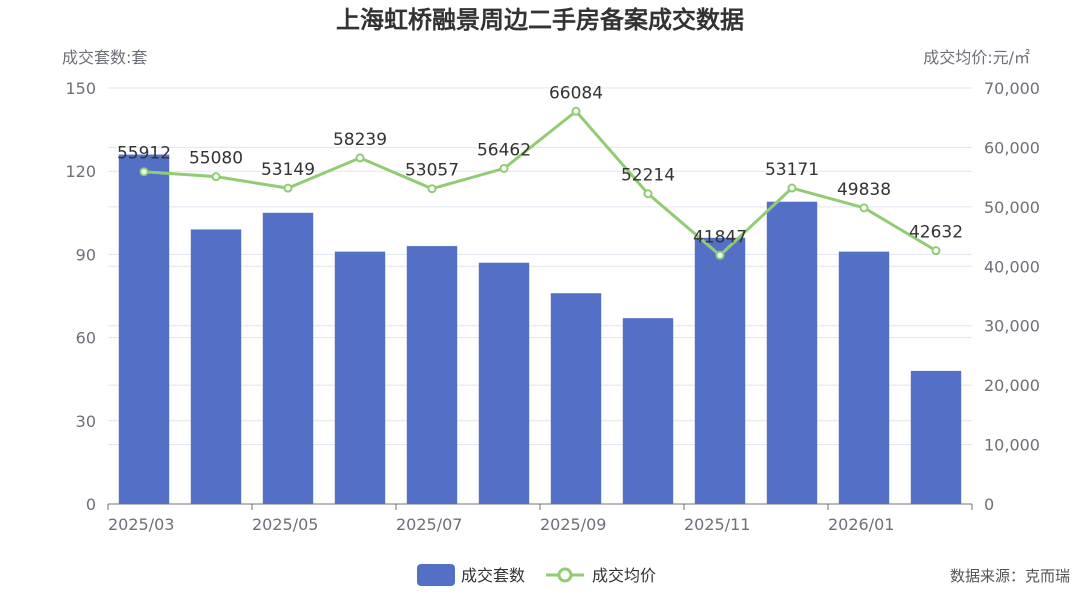  What do you see at coordinates (436, 575) in the screenshot?
I see `legend-bar-swatch` at bounding box center [436, 575].